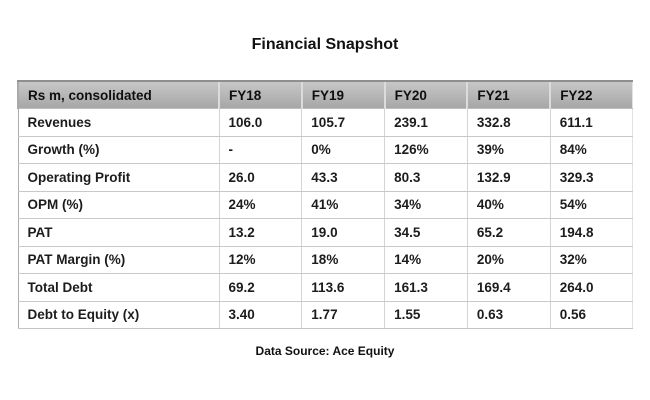 The image size is (650, 400). I want to click on row-label: PAT Margin (%), so click(118, 260).